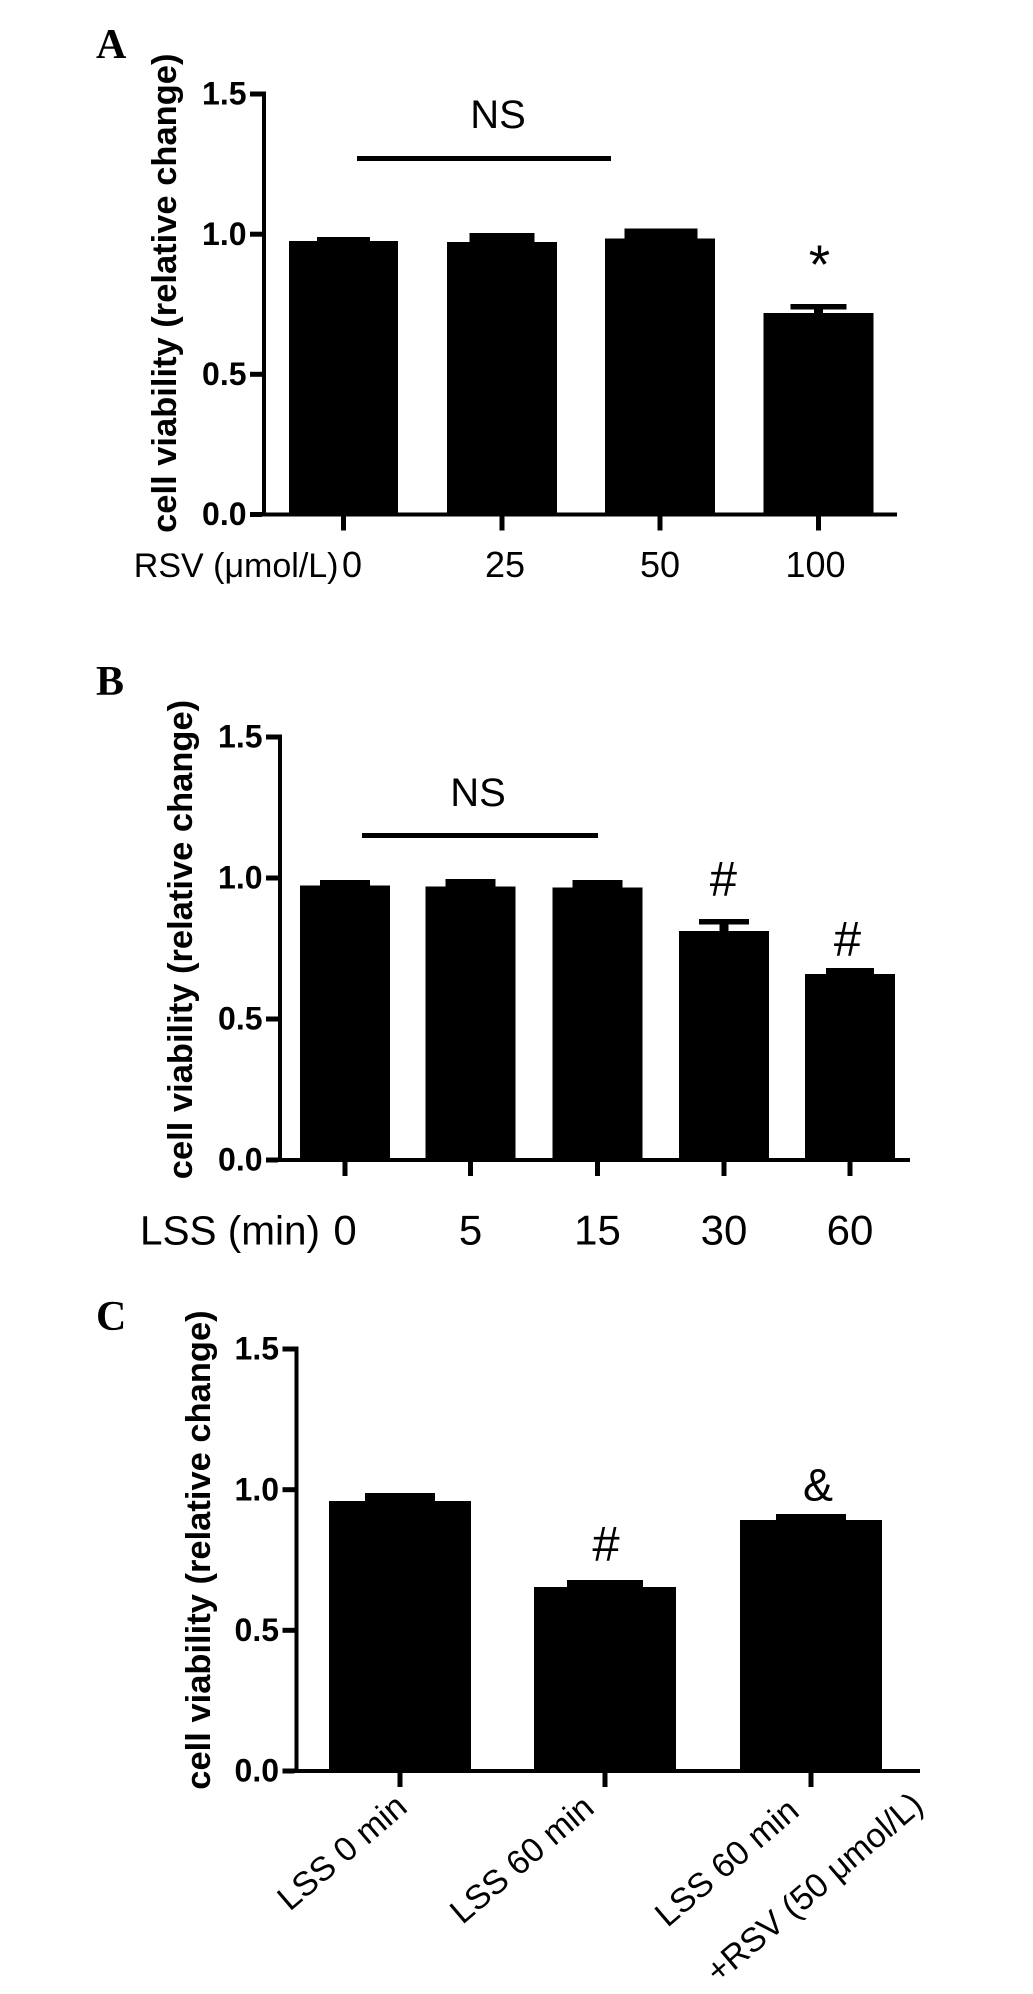 This screenshot has width=1033, height=1994. What do you see at coordinates (505, 564) in the screenshot?
I see `svg-text: 25` at bounding box center [505, 564].